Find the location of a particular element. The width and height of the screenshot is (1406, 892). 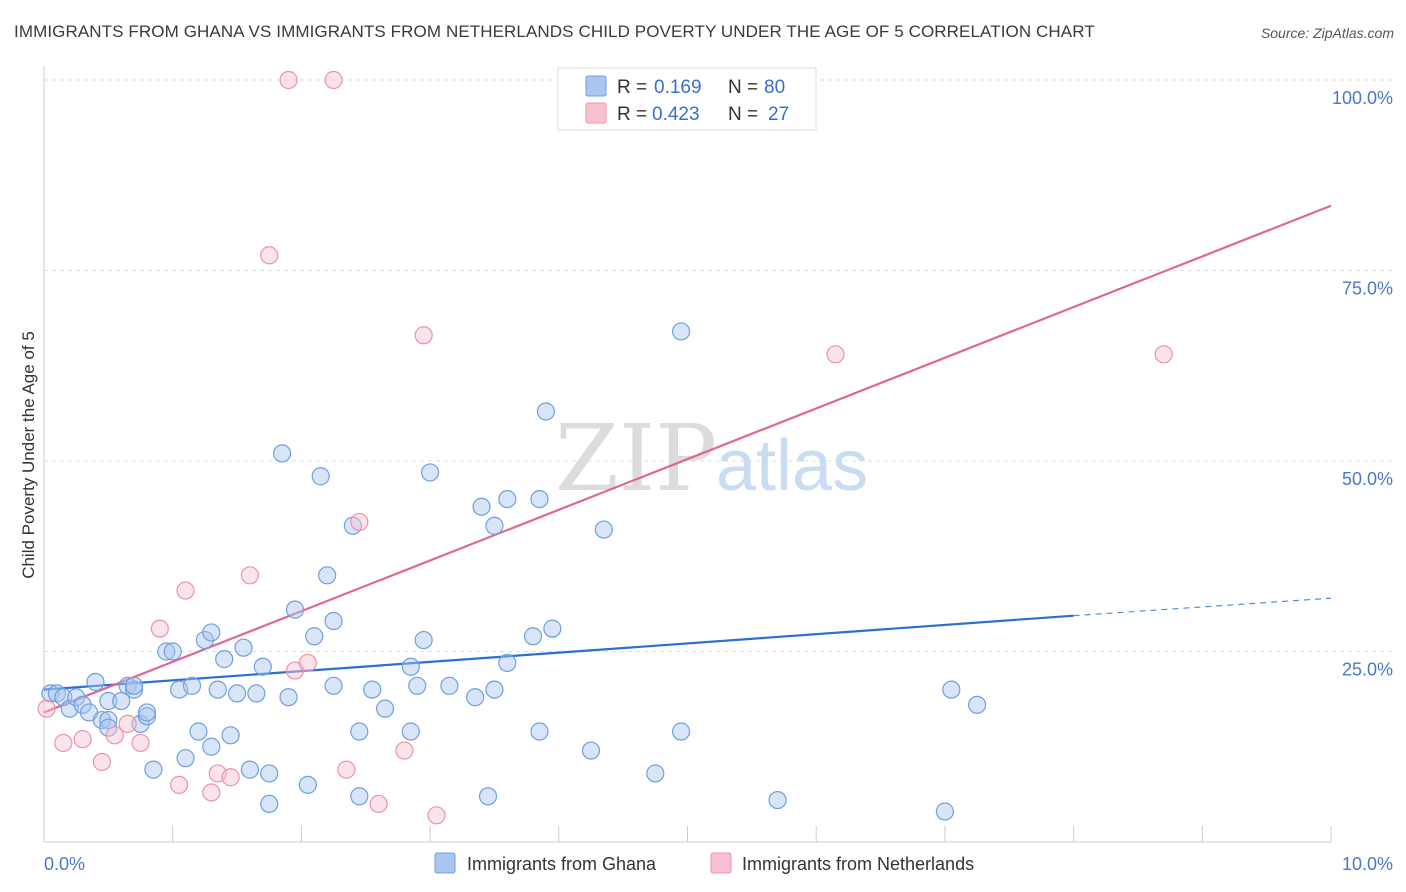

y-tick-label: 100.0% is located at coordinates (1362, 98).